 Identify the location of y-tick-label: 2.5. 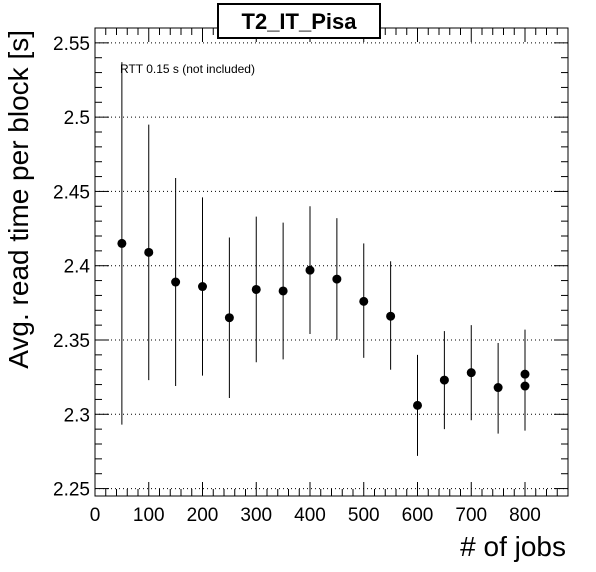
(77, 118).